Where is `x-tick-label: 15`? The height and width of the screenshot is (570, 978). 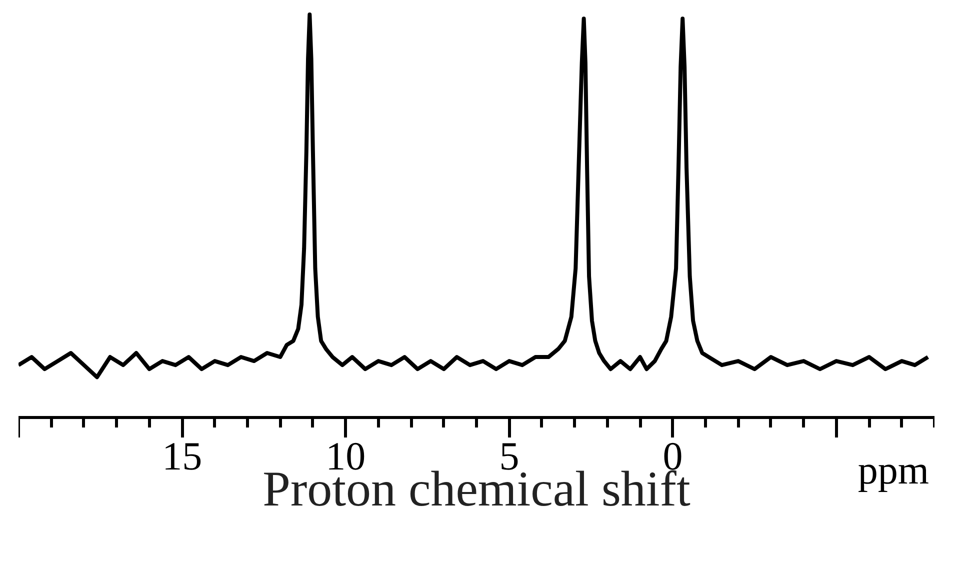
x-tick-label: 15 is located at coordinates (182, 455).